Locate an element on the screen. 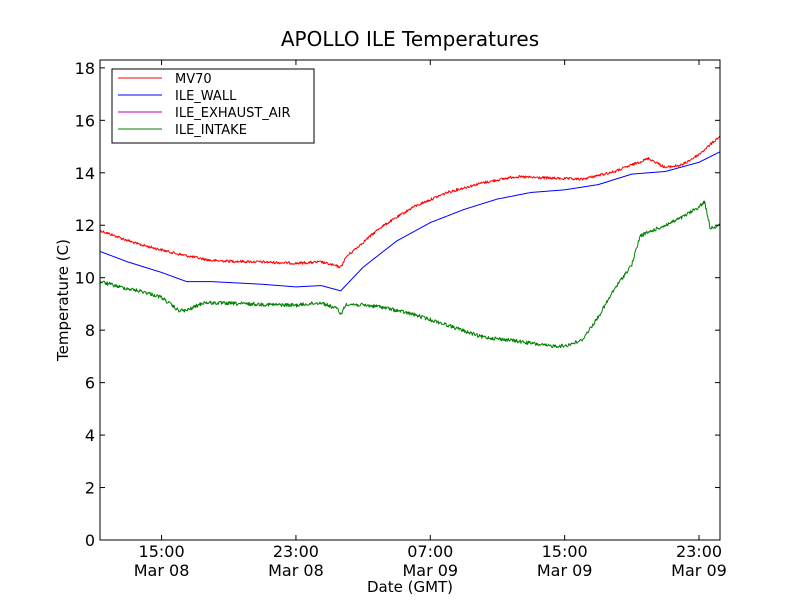 Image resolution: width=800 pixels, height=604 pixels. x-tick-time-label: 07:00 is located at coordinates (430, 551).